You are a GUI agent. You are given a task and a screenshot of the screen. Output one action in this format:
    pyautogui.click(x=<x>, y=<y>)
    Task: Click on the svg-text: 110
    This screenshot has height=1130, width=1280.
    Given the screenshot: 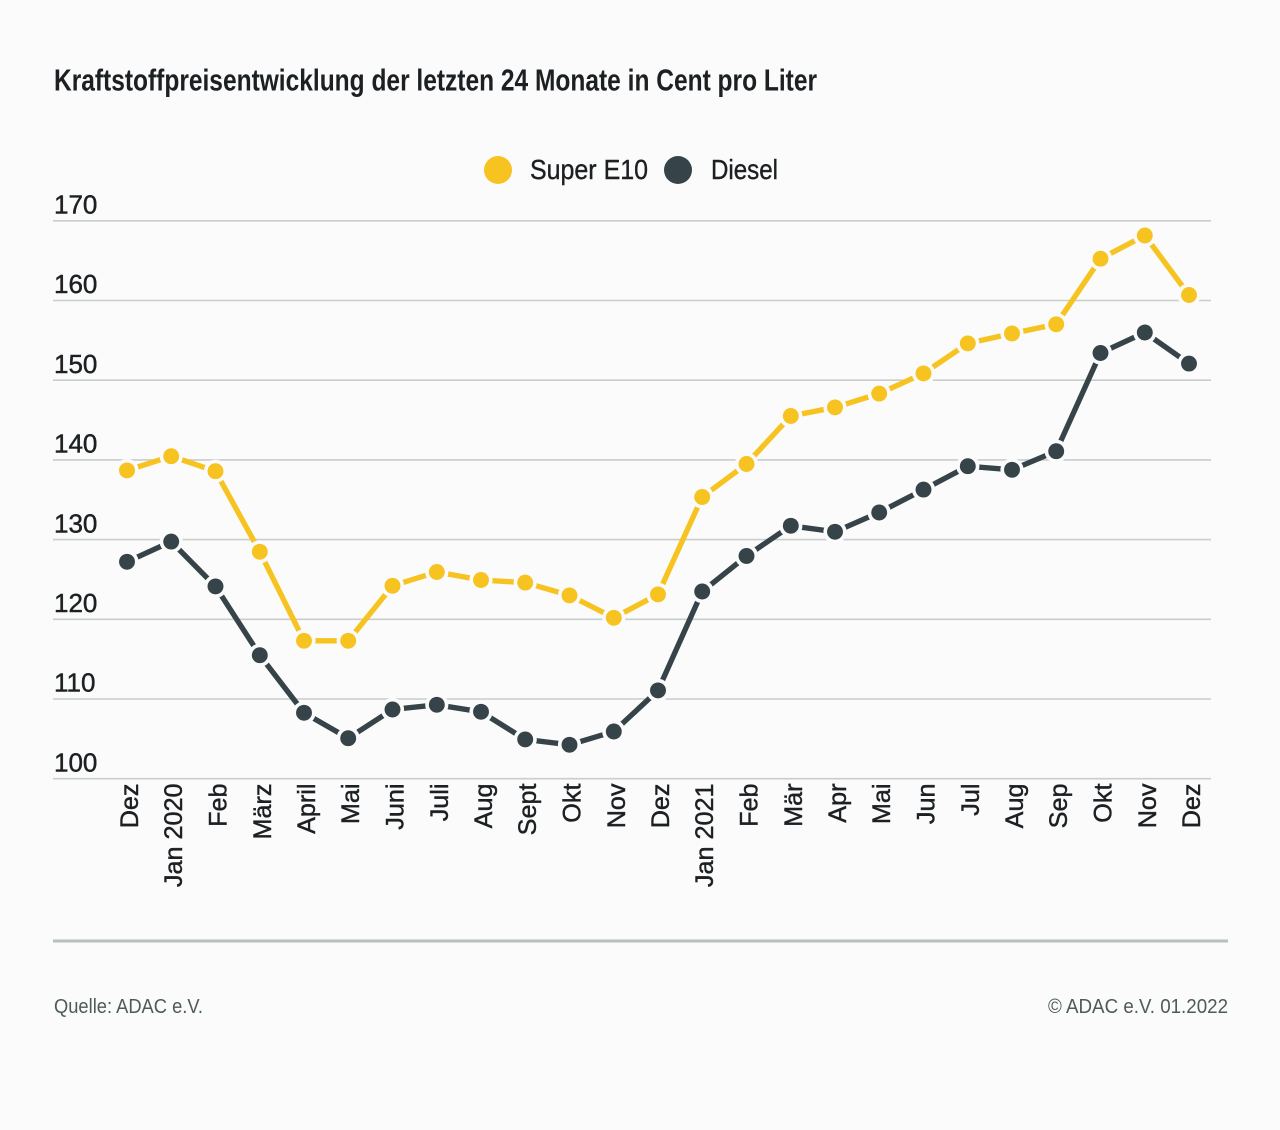 What is the action you would take?
    pyautogui.click(x=74, y=683)
    